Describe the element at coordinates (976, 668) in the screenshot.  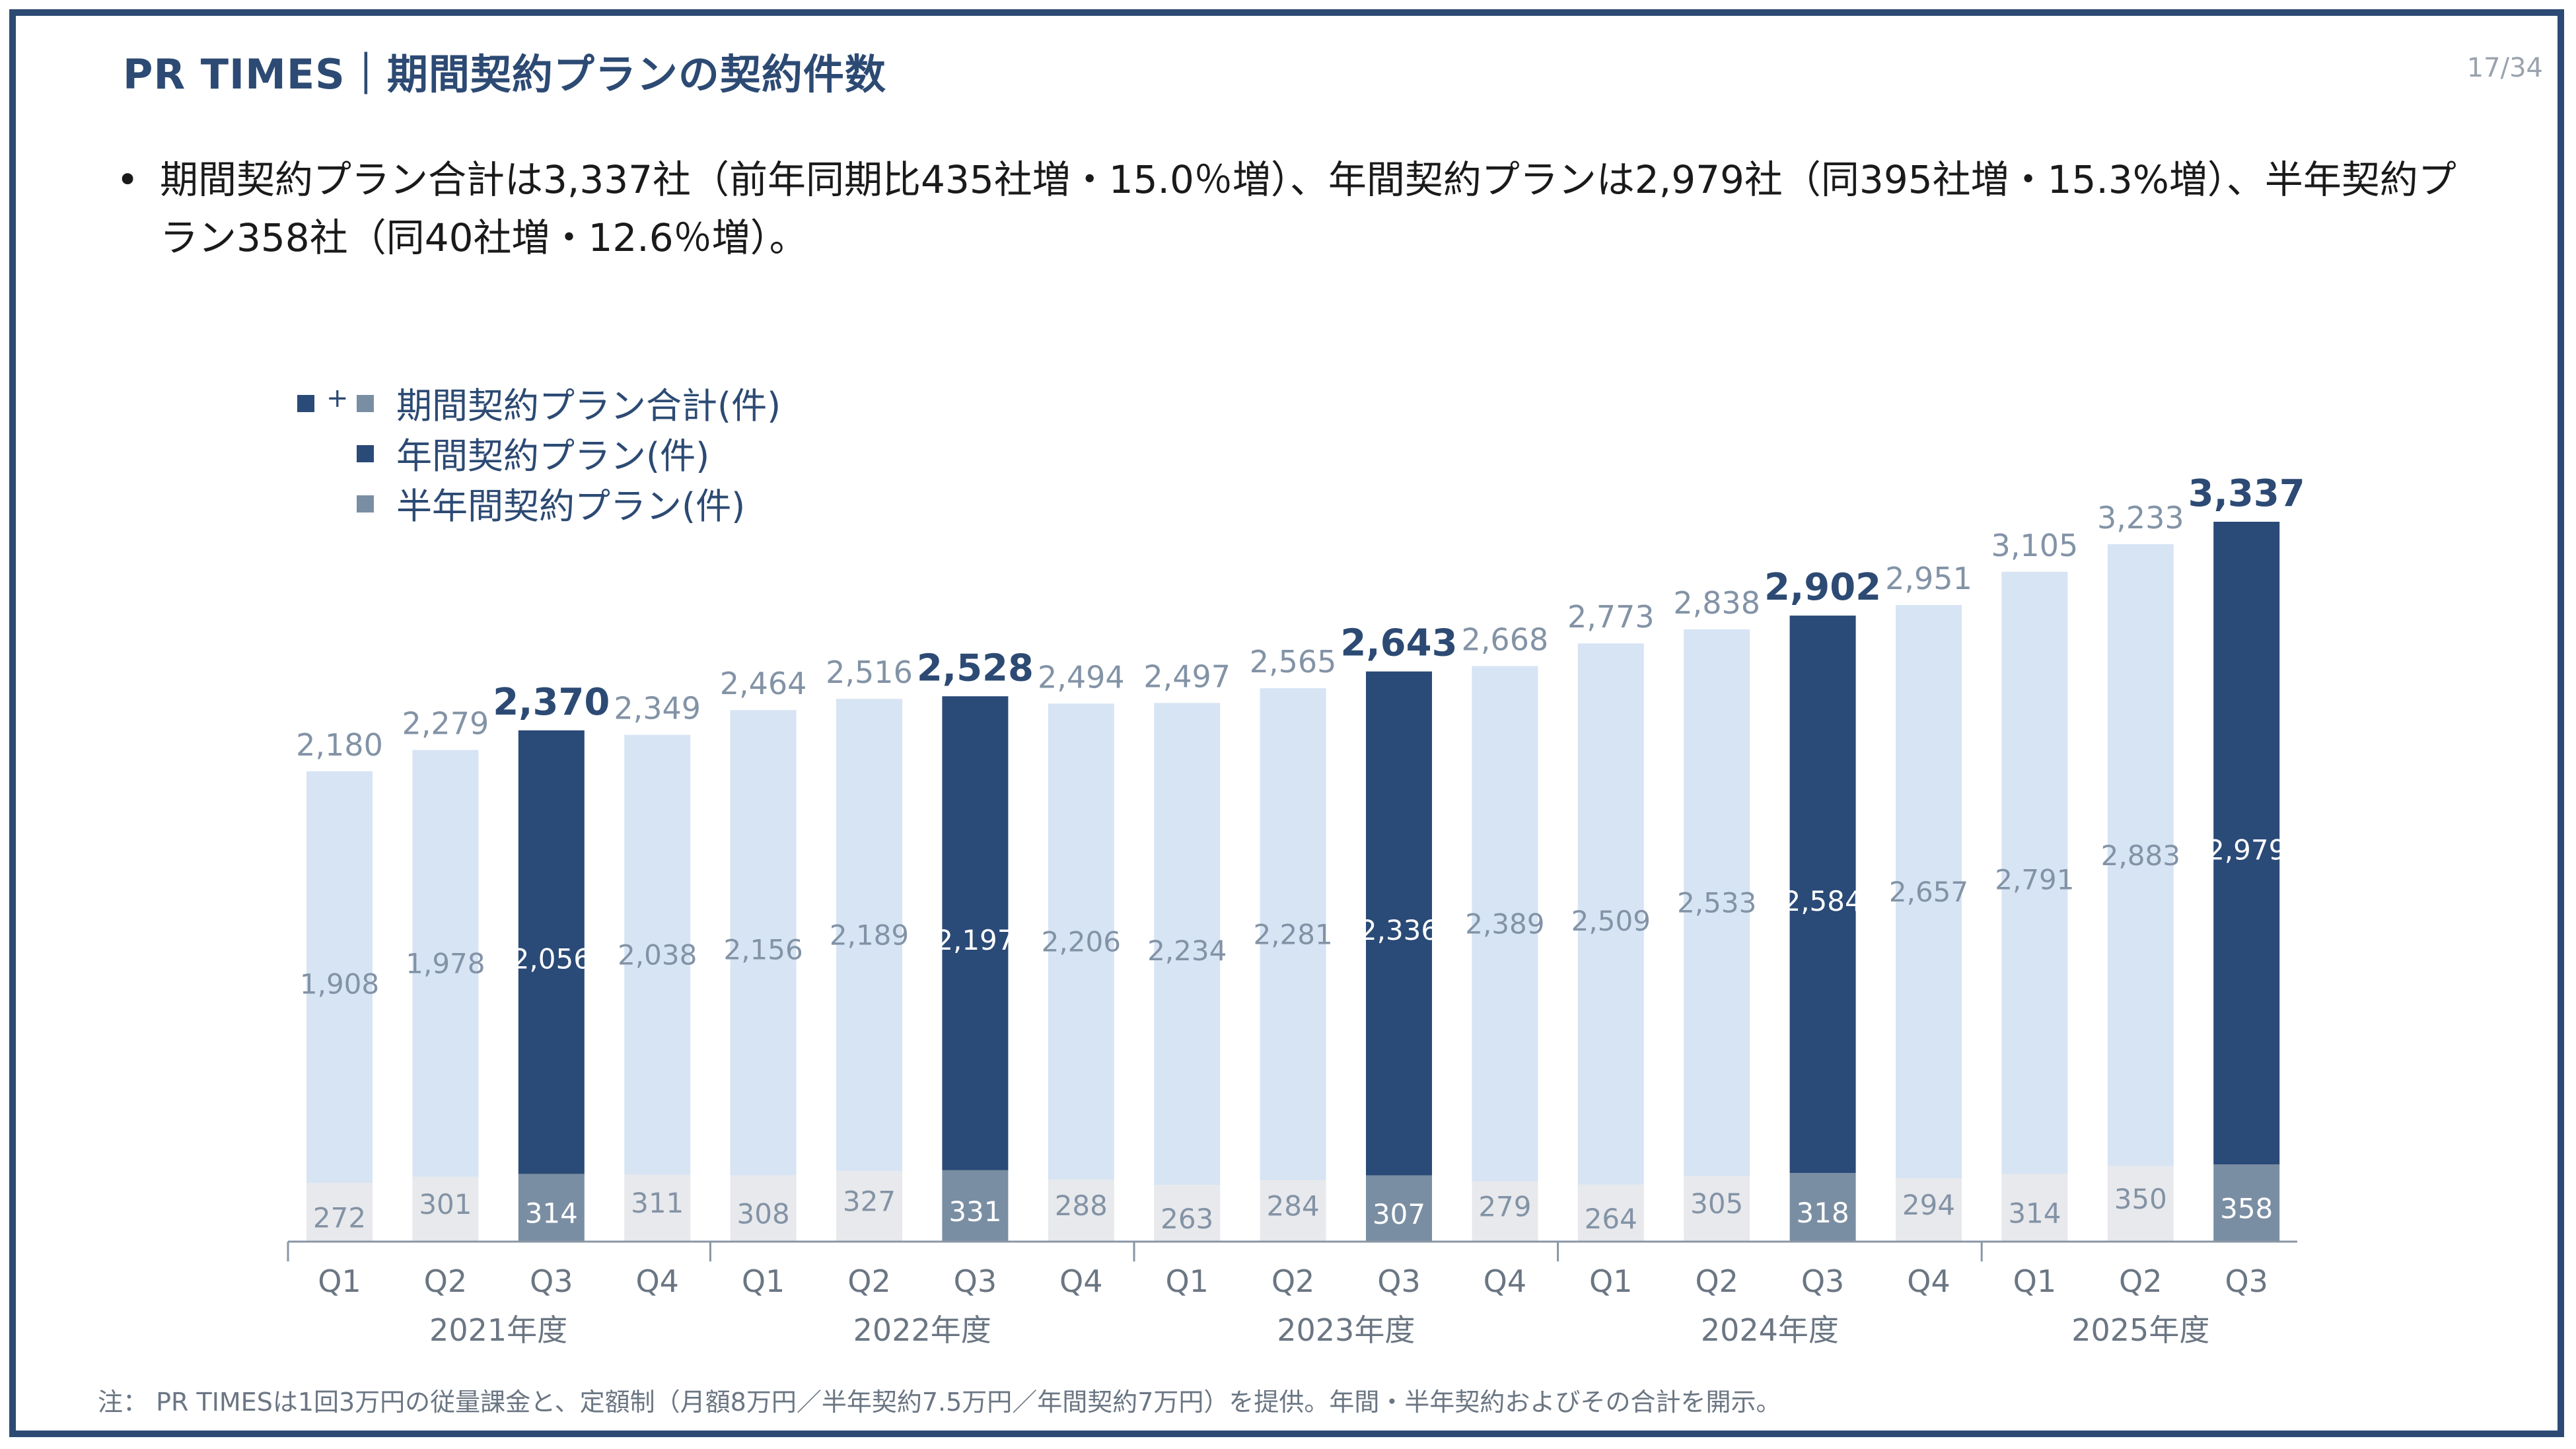
I see `data-label-total: 2,528` at that location.